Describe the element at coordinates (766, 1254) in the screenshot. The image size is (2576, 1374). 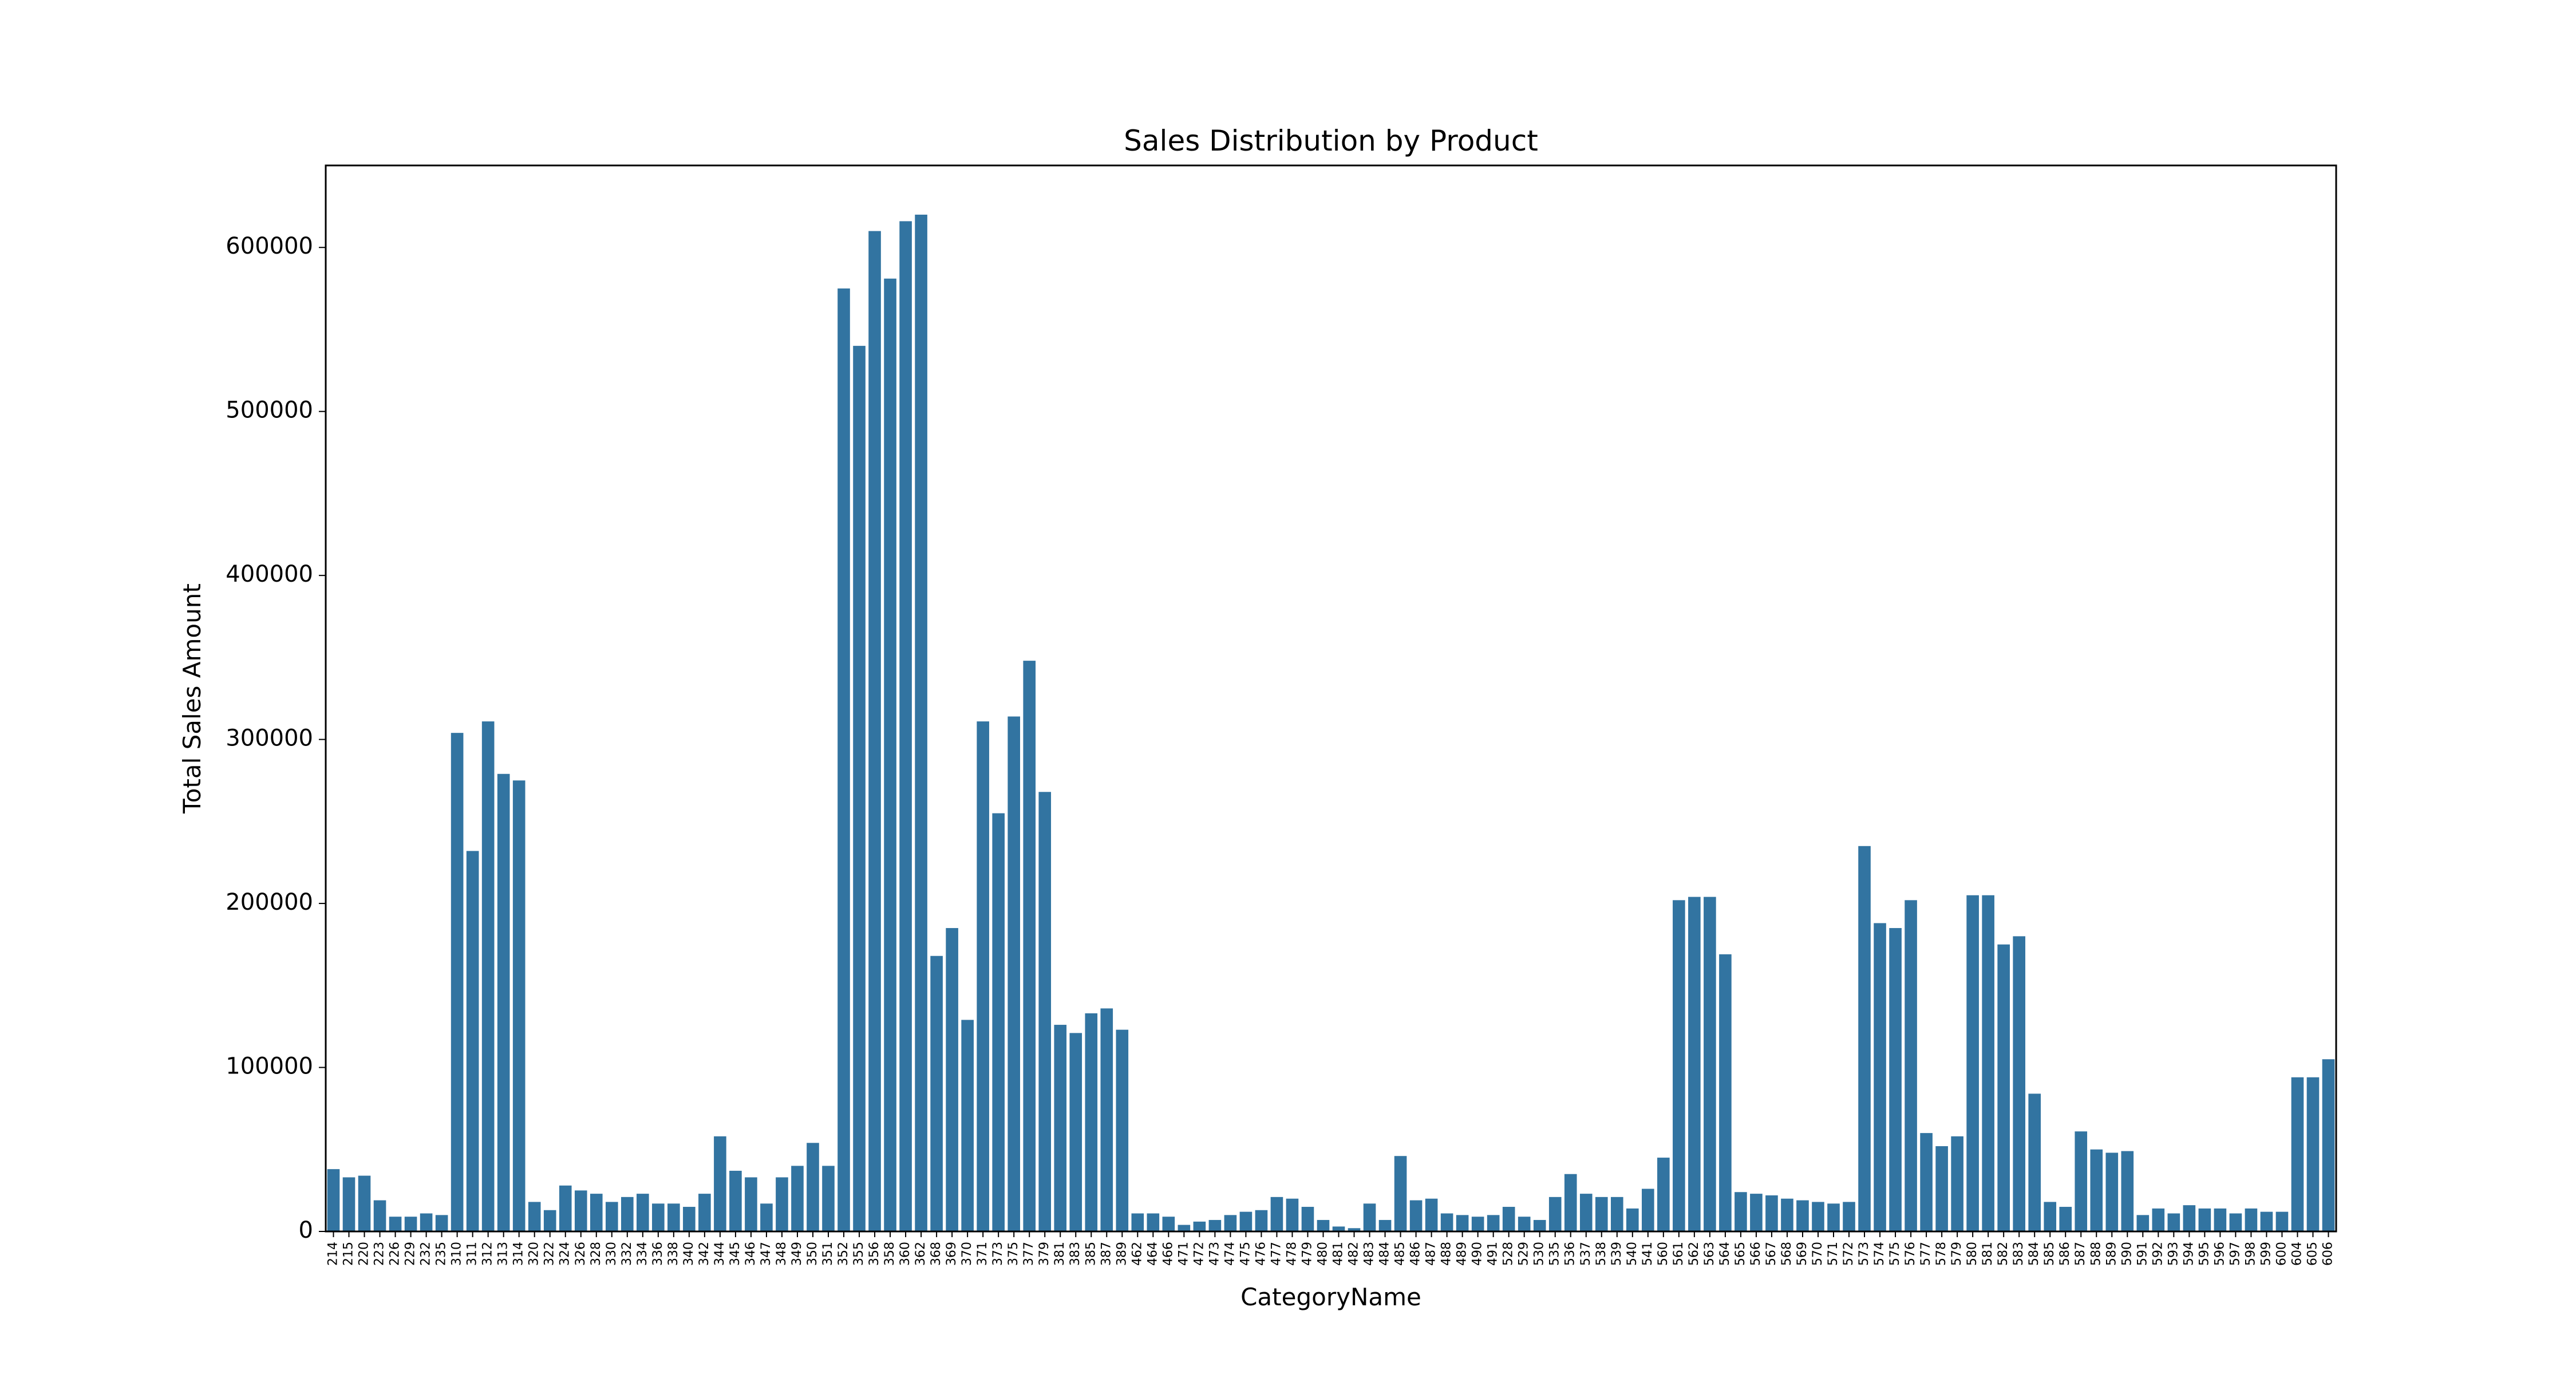
I see `x-tick-label-347: 347` at that location.